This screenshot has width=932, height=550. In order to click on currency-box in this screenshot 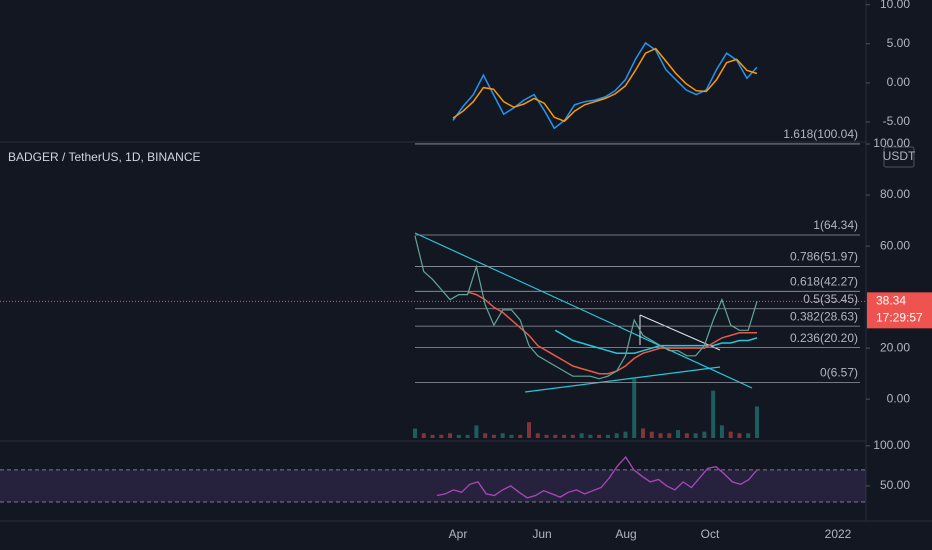, I will do `click(899, 157)`.